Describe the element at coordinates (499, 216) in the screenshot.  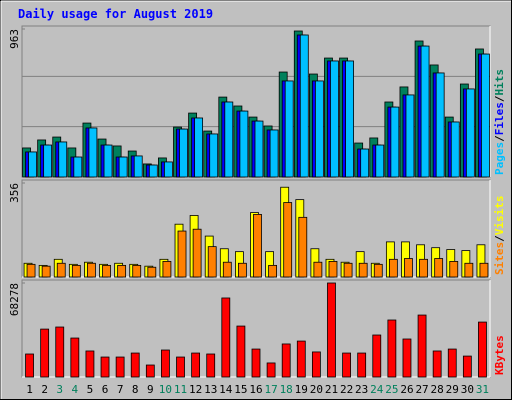
I see `legend-entry: Visits` at that location.